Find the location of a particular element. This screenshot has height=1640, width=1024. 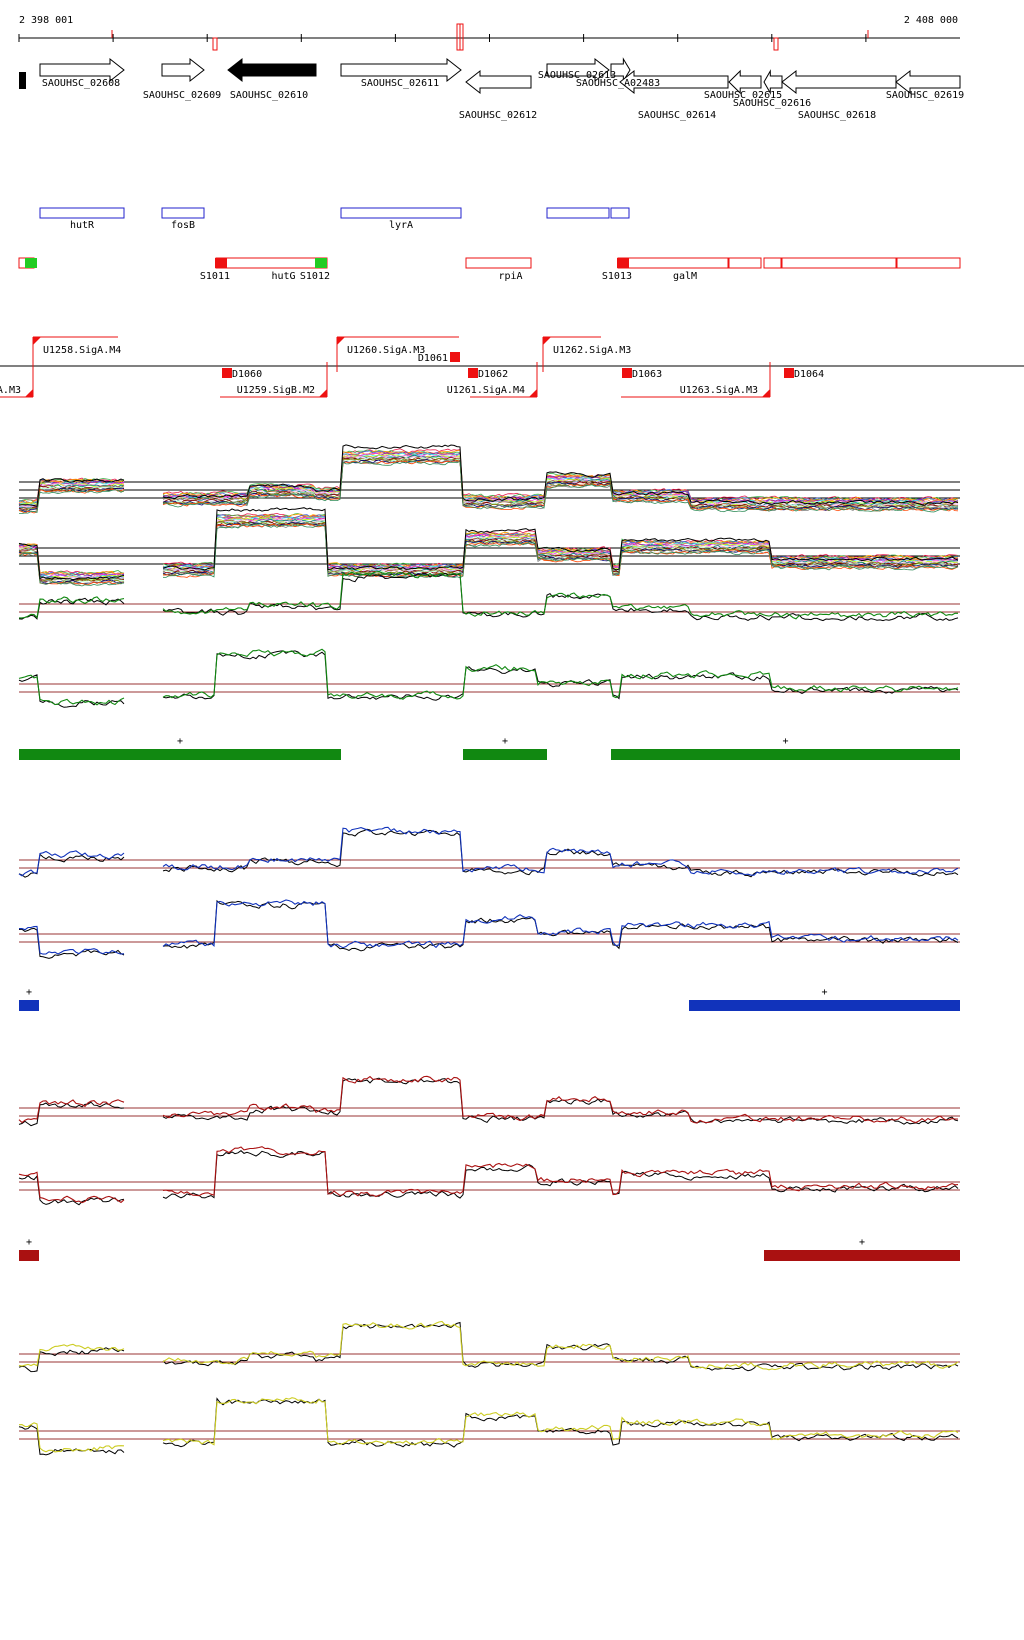

profile-panel-green: + + + is located at coordinates (489, 665).